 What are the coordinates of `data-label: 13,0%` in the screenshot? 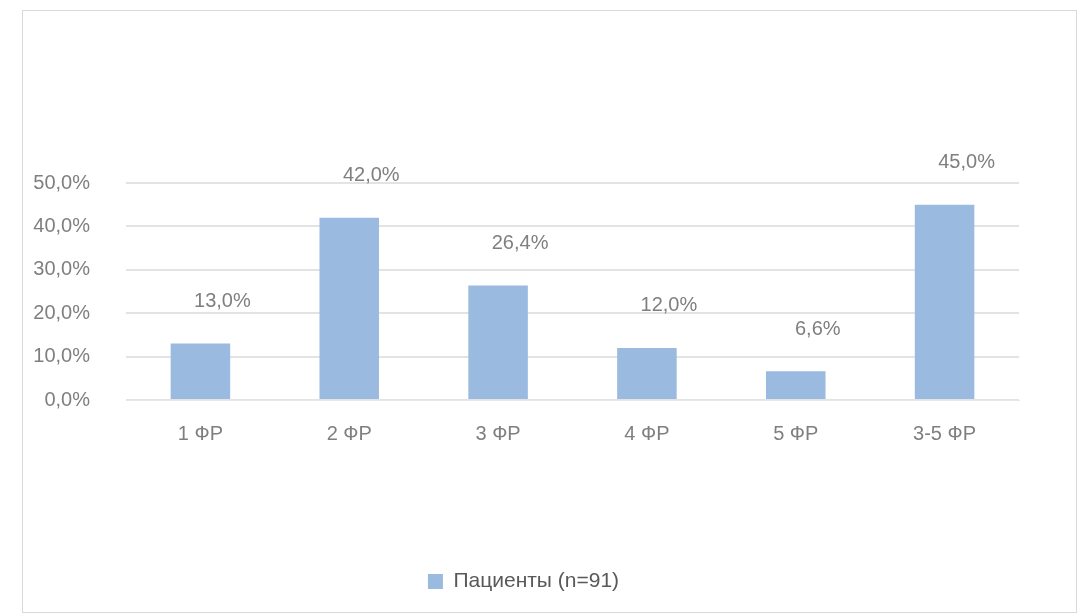 It's located at (222, 300).